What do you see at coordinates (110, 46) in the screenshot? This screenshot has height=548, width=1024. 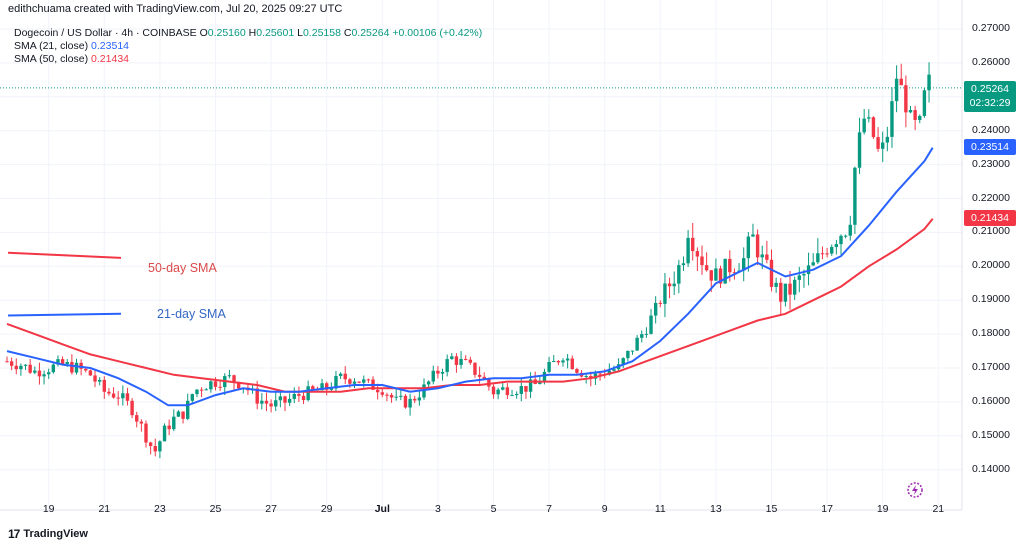 I see `sma21-legend-value: 0.23514` at bounding box center [110, 46].